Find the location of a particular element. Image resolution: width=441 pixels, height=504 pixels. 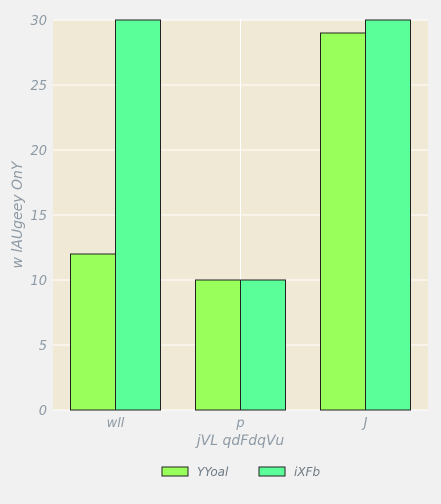

x-tick-label: p is located at coordinates (239, 423).